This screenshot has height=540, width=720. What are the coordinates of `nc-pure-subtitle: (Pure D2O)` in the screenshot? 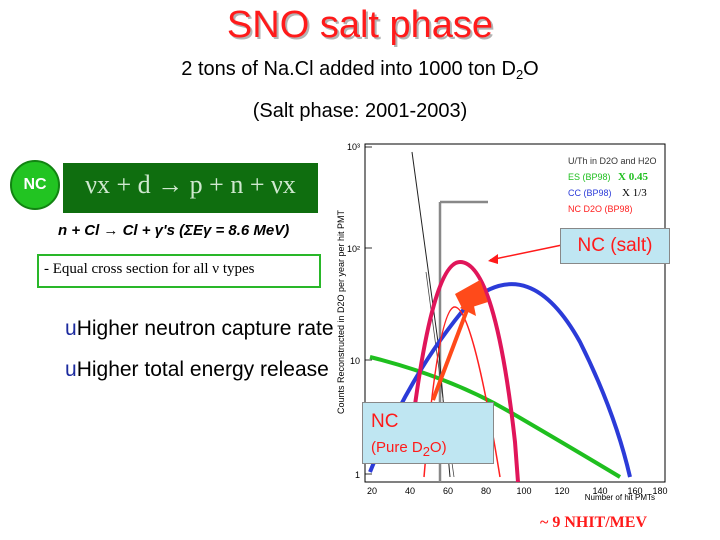 It's located at (409, 449).